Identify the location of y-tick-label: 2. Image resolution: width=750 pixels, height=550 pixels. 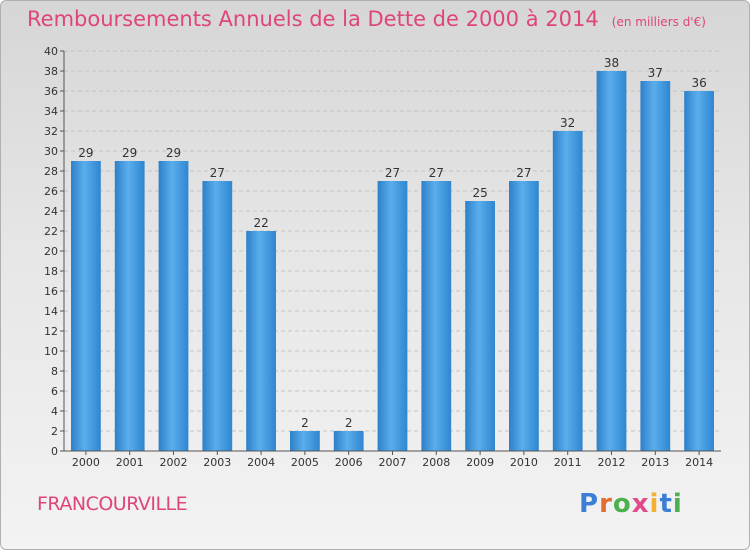
(54, 431).